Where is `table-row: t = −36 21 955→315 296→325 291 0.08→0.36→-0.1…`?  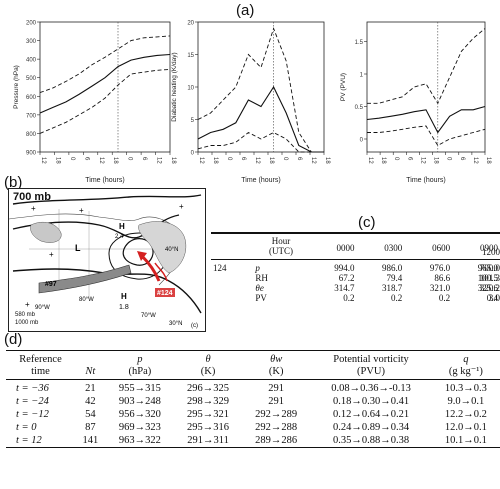
table-row: t = −36 21 955→315 296→325 291 0.08→0.36→-0.1… is located at coordinates (251, 388).